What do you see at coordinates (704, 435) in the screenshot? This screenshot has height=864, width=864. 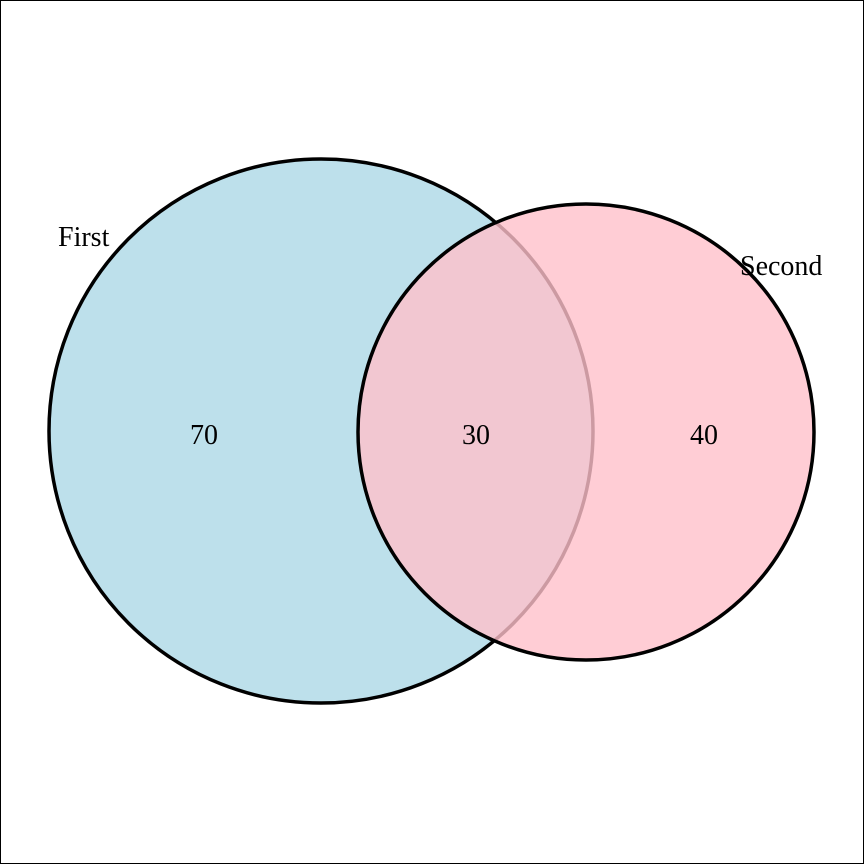 I see `second-only-count: 40` at bounding box center [704, 435].